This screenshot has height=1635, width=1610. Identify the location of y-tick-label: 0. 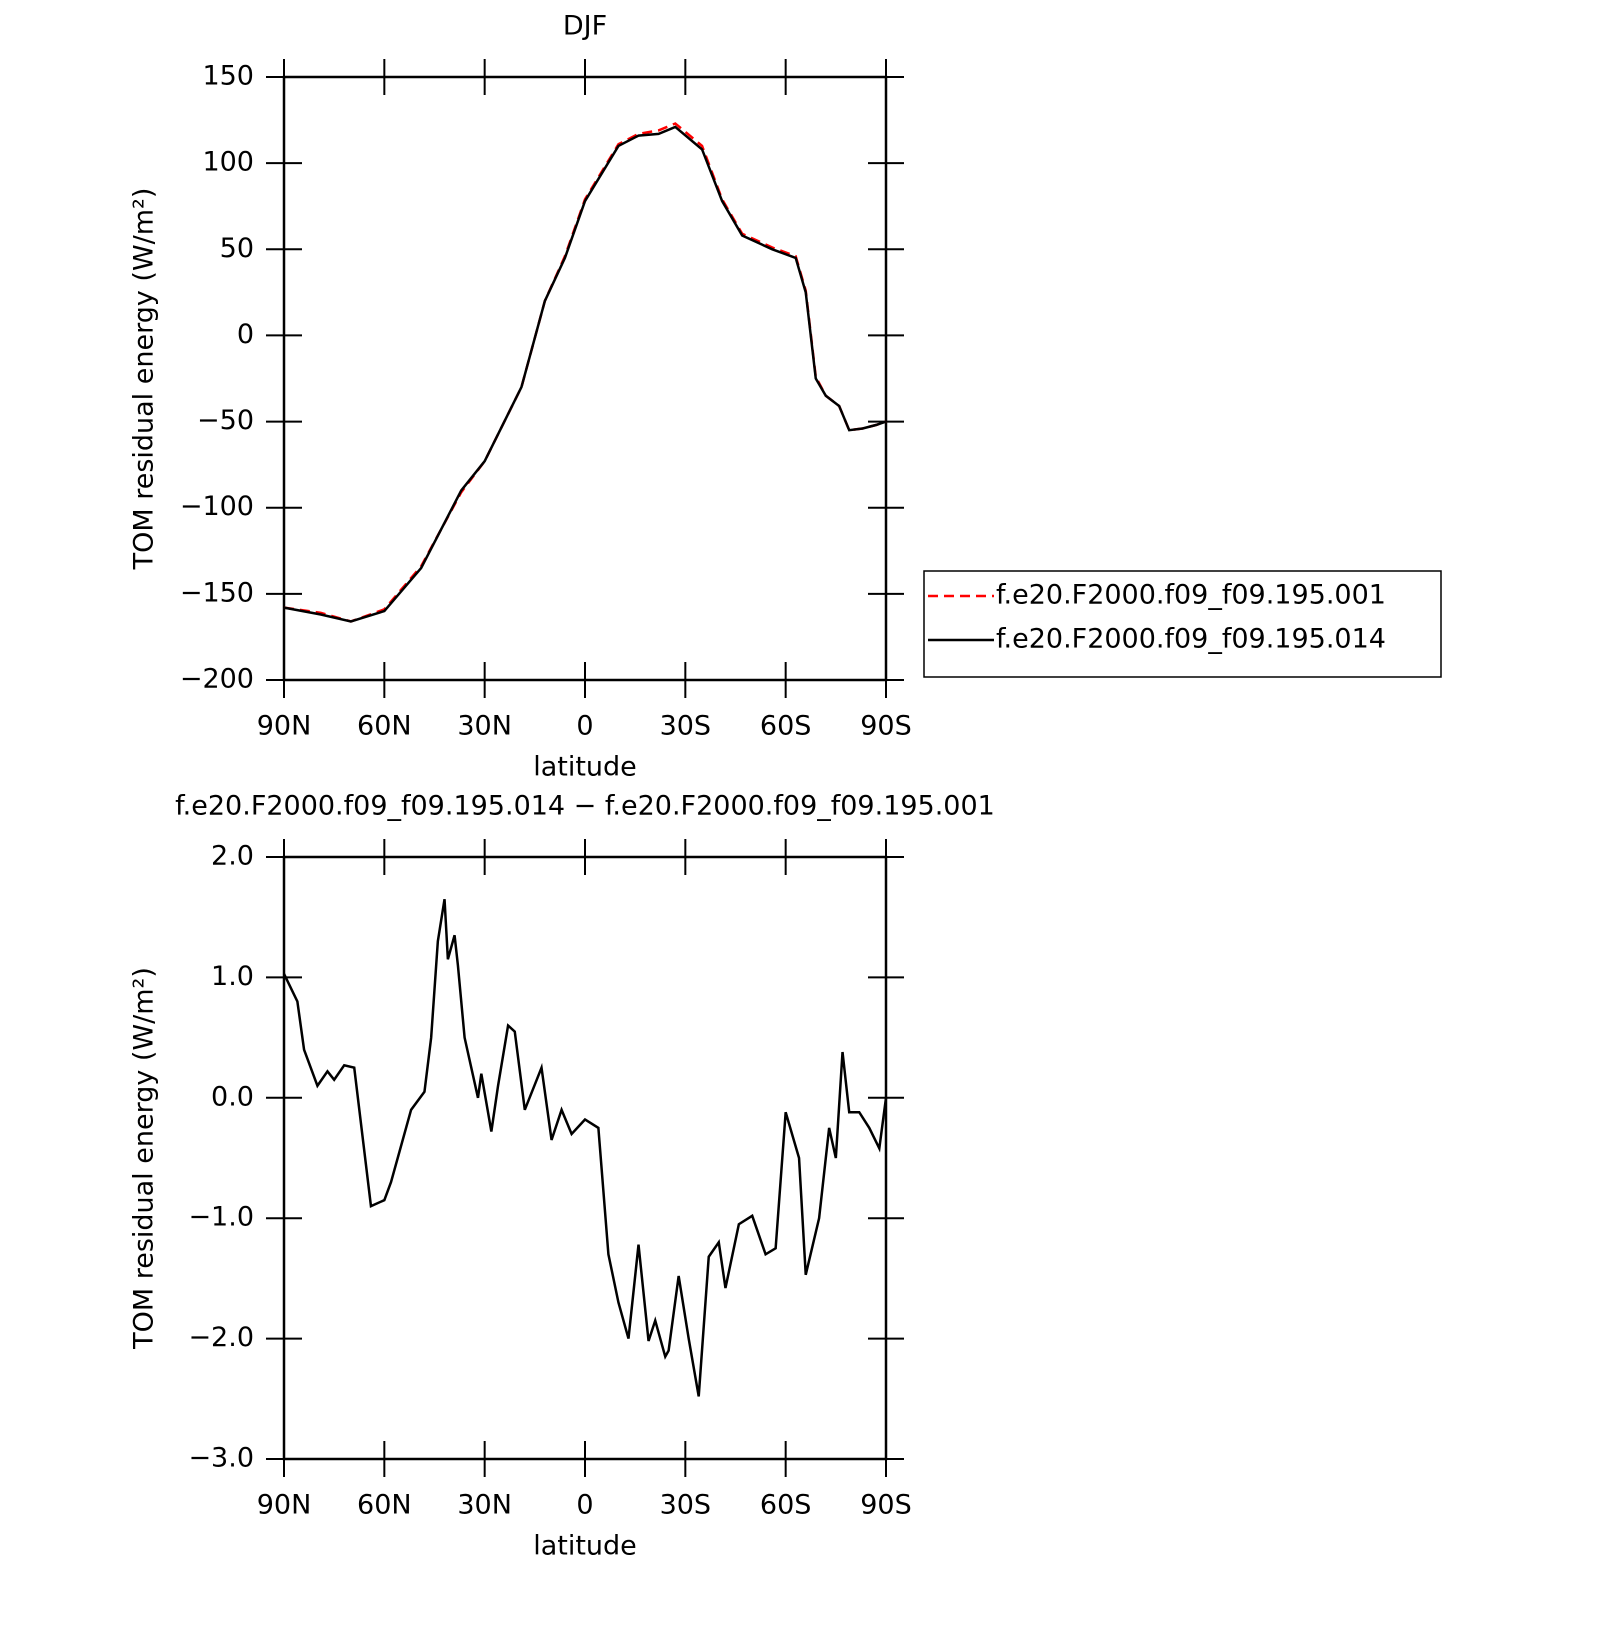
(245, 334).